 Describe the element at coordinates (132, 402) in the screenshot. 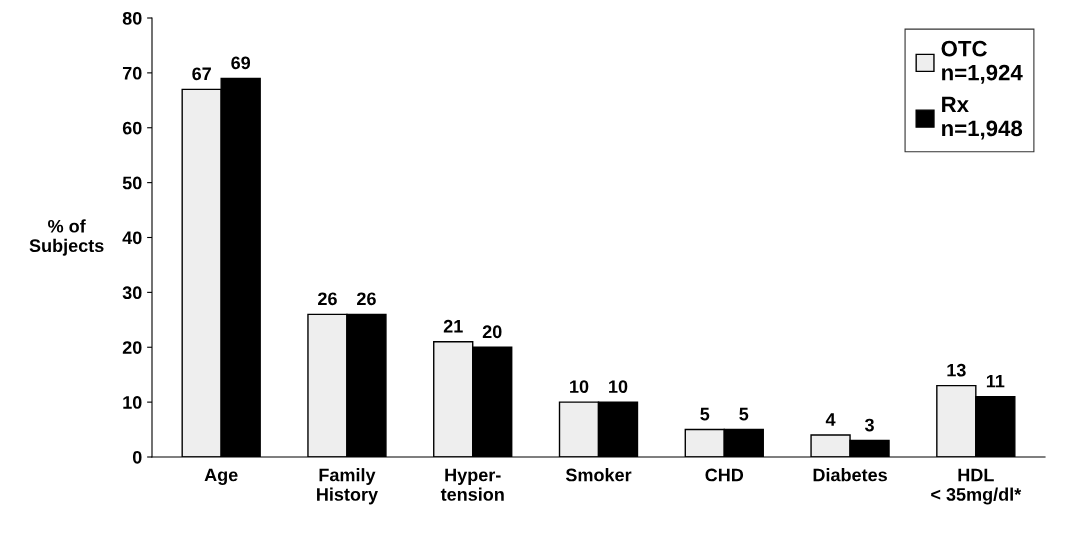

I see `y-tick-label: 10` at that location.